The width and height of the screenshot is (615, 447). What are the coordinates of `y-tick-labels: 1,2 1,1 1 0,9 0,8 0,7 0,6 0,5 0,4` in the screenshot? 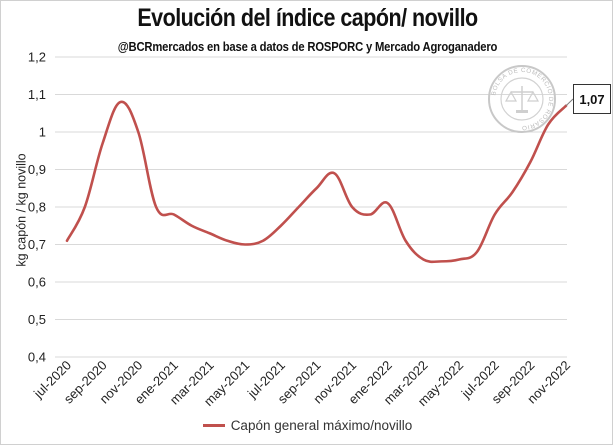 It's located at (37, 207).